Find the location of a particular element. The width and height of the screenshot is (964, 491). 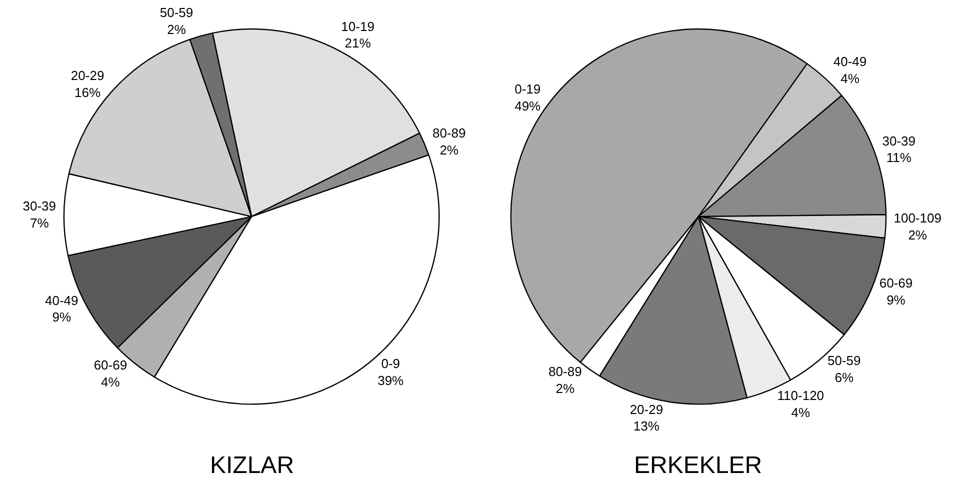

slice-label: 110-120 is located at coordinates (800, 395).